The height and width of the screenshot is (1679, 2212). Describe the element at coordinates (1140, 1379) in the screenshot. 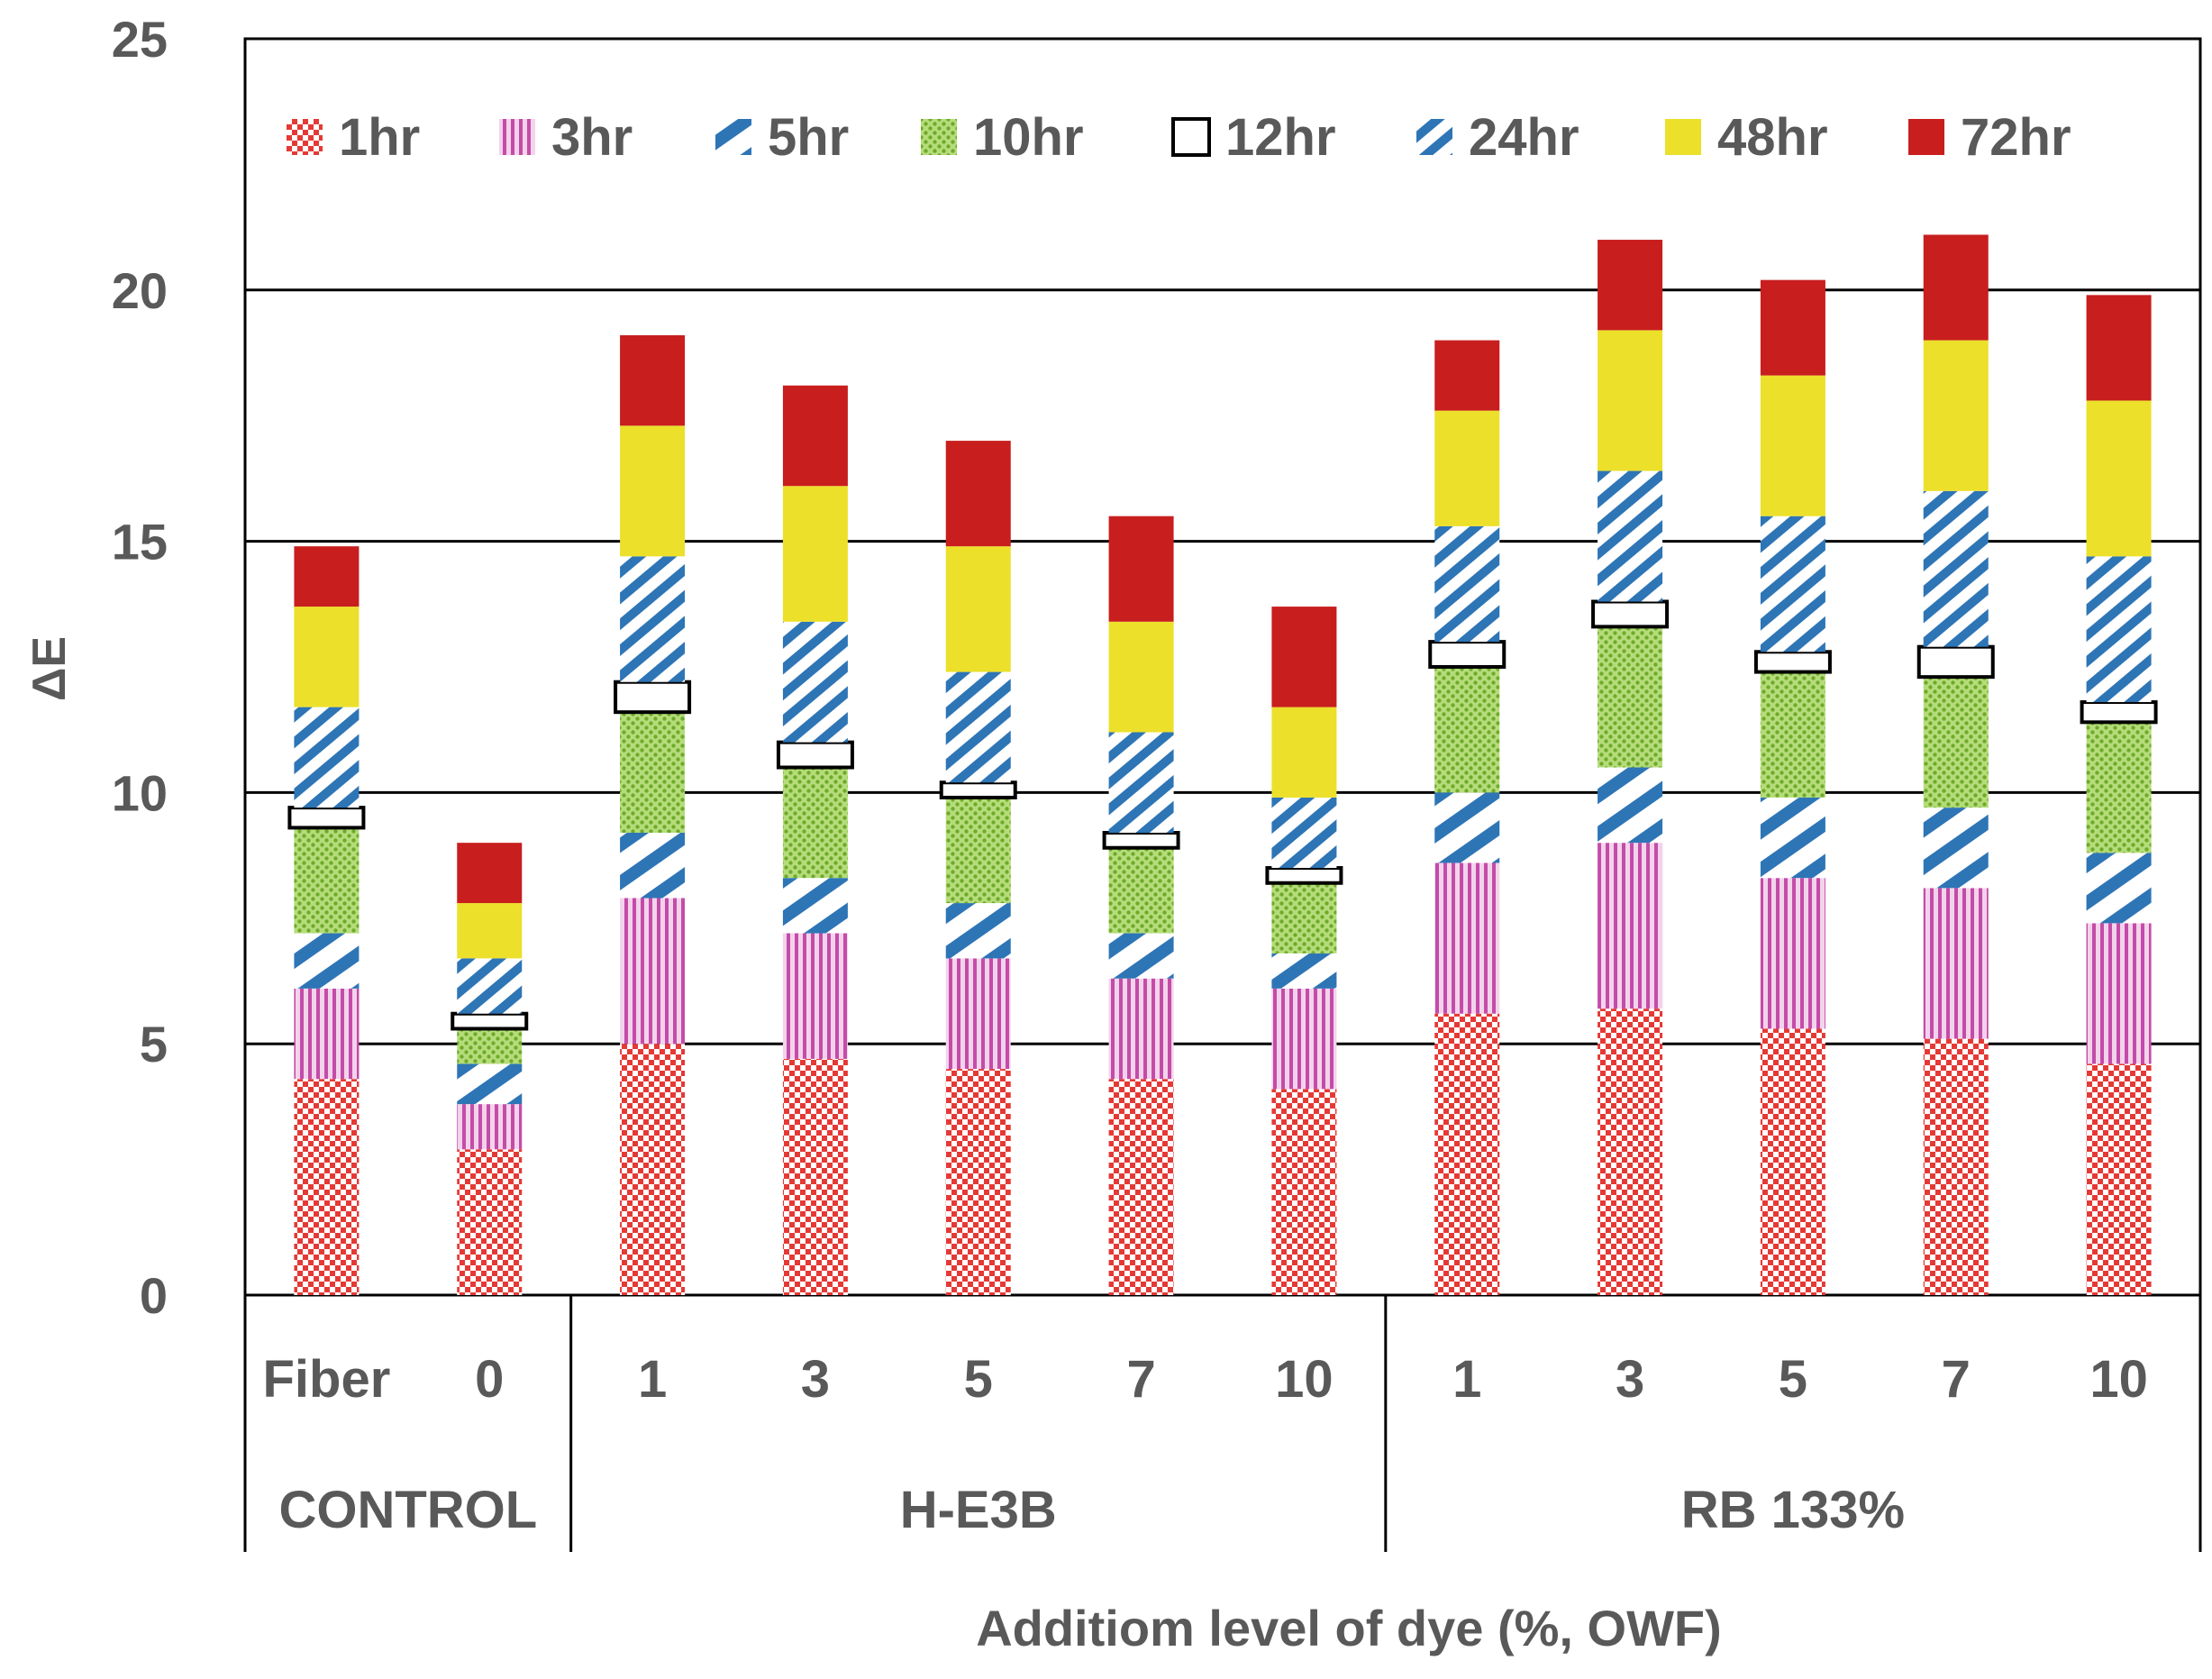

I see `x-tick-label: 7` at that location.